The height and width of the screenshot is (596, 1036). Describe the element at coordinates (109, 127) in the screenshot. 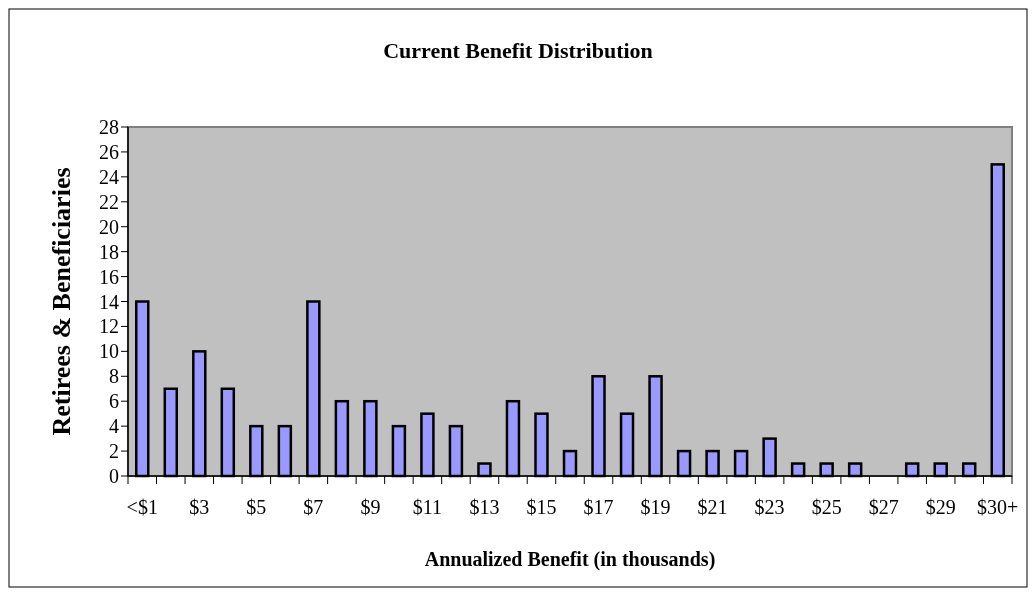

I see `y-tick-label: 28` at that location.